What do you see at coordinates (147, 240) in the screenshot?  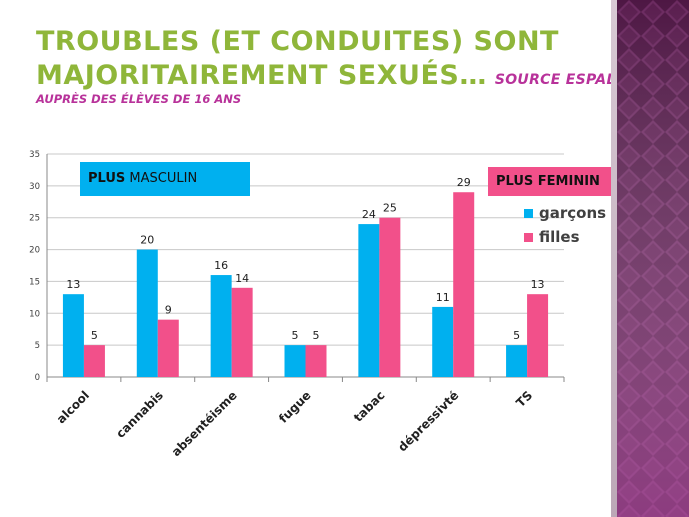 I see `data-label: 20` at bounding box center [147, 240].